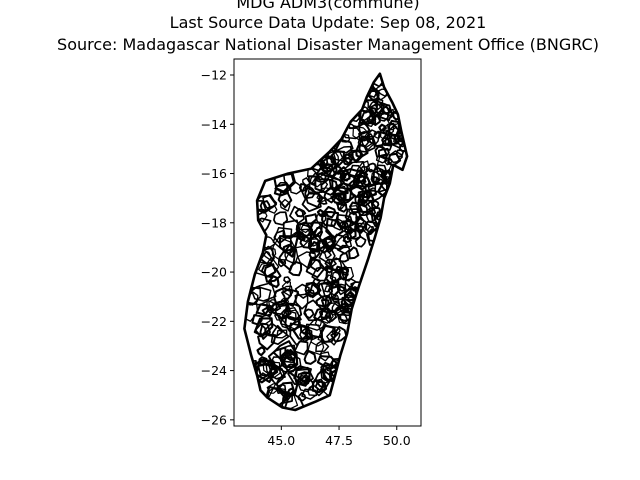 This screenshot has width=640, height=480. What do you see at coordinates (214, 321) in the screenshot?
I see `y-tick-label: −22` at bounding box center [214, 321].